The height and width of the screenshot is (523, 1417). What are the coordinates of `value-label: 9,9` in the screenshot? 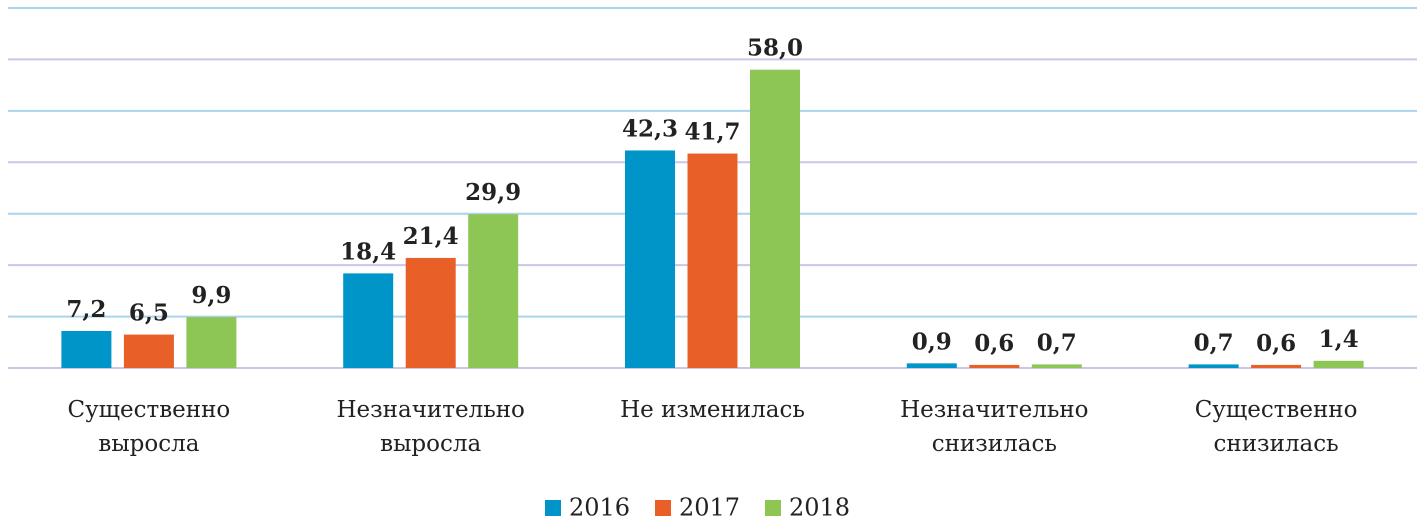 It's located at (211, 295).